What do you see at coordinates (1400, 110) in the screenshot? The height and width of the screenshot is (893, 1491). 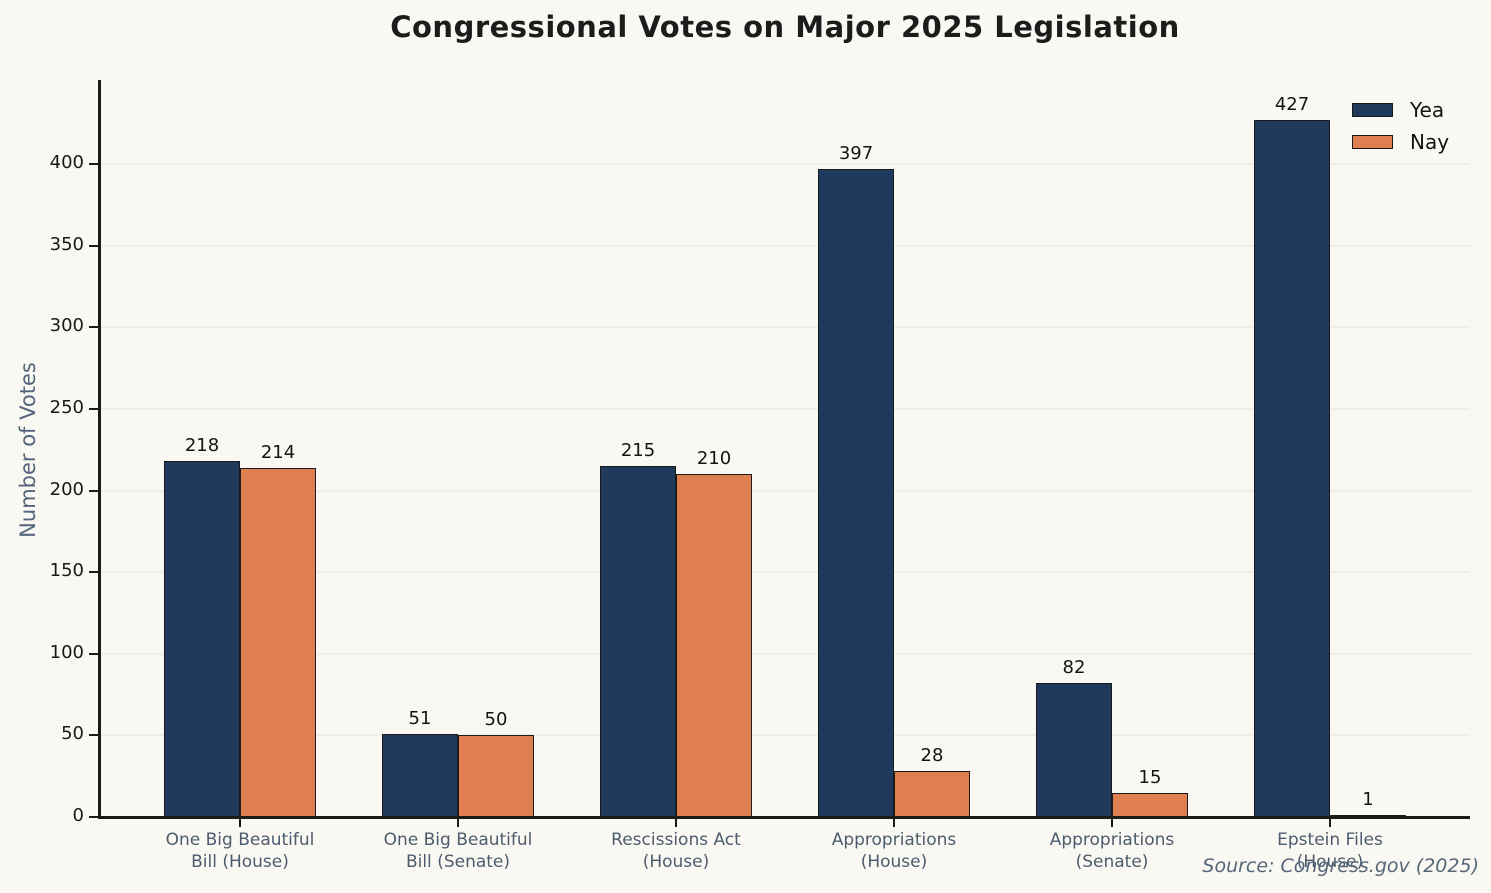 I see `legend-item-yea: Yea` at bounding box center [1400, 110].